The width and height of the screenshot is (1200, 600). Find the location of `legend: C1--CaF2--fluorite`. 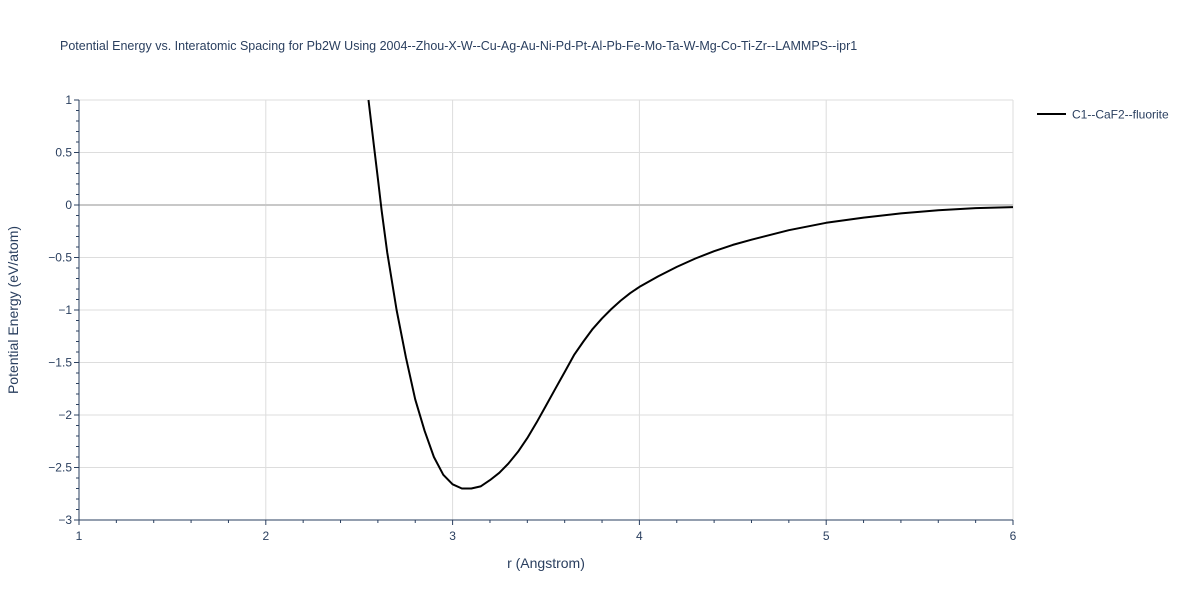

legend: C1--CaF2--fluorite is located at coordinates (1103, 115).